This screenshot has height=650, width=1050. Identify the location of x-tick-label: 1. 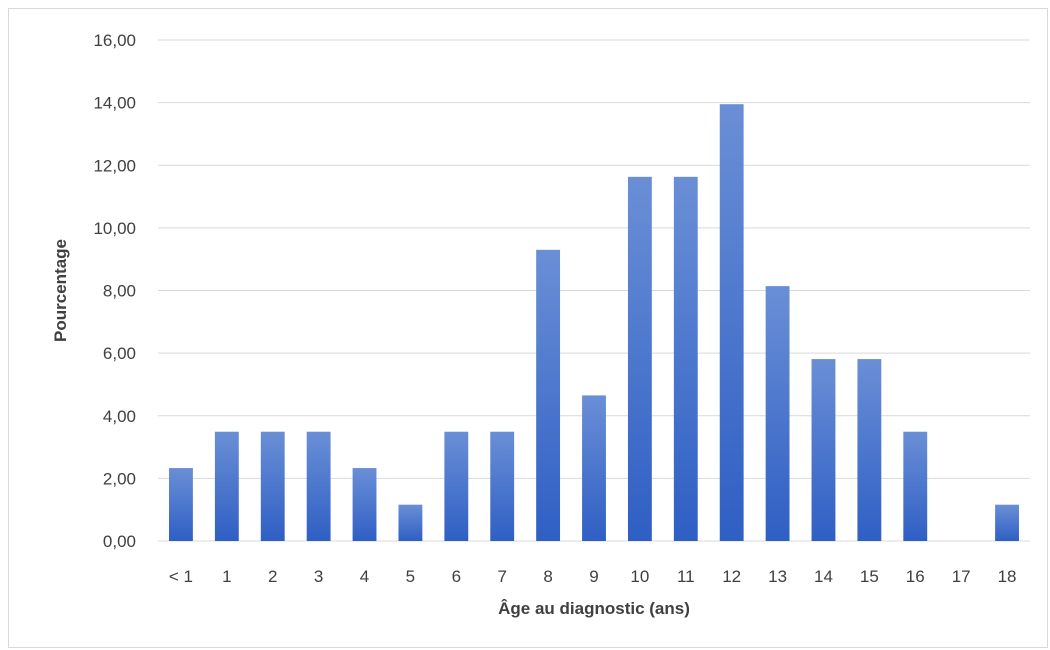
(226, 576).